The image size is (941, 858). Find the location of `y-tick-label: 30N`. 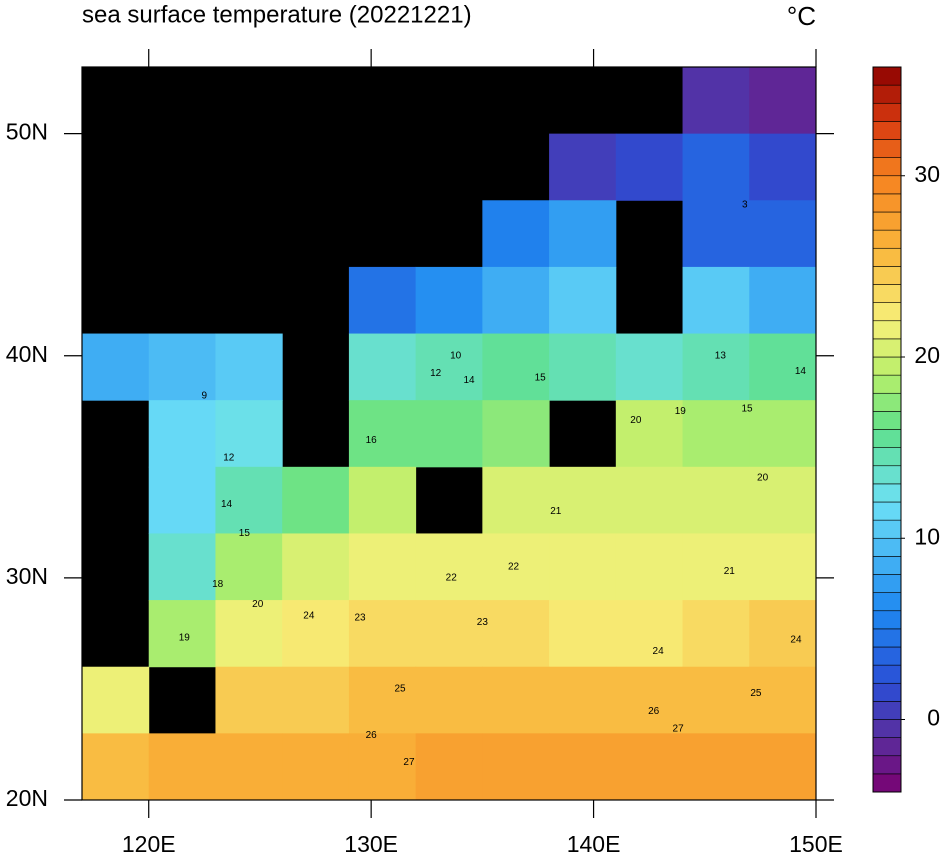

y-tick-label: 30N is located at coordinates (27, 576).